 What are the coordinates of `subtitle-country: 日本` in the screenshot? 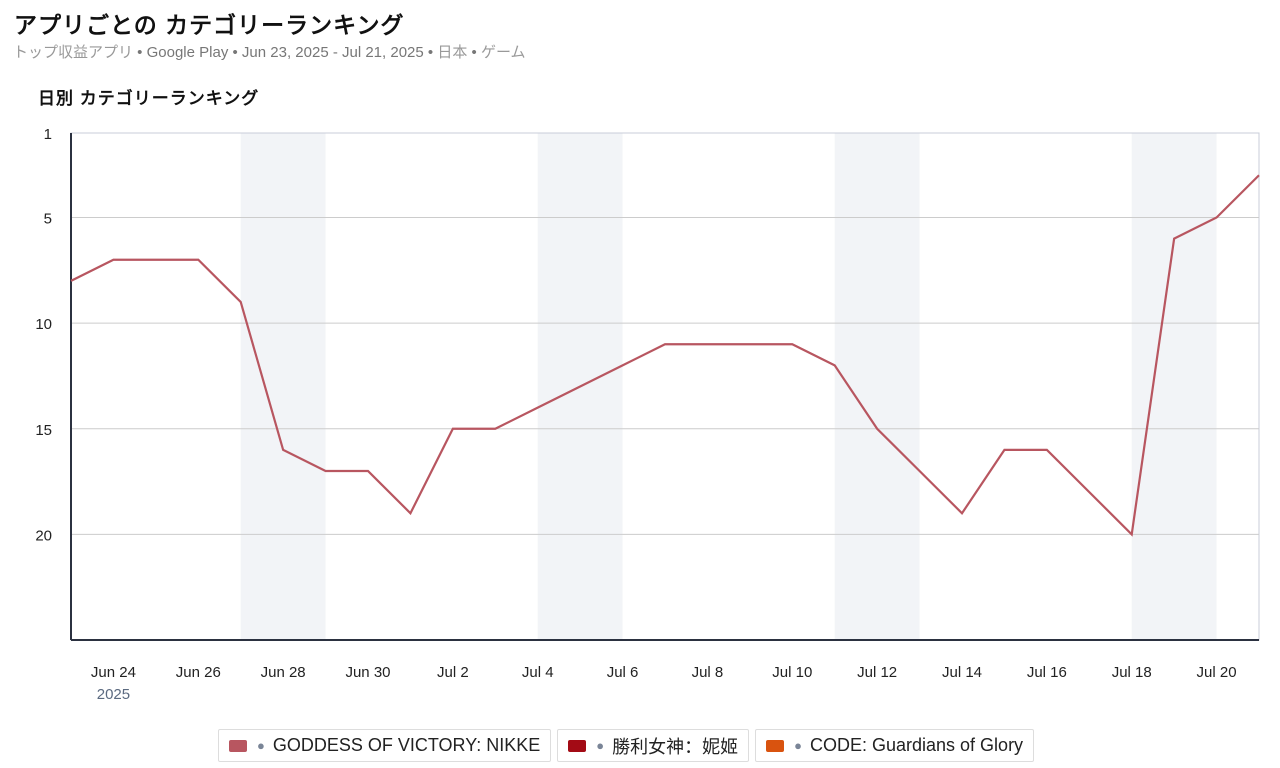 It's located at (452, 52).